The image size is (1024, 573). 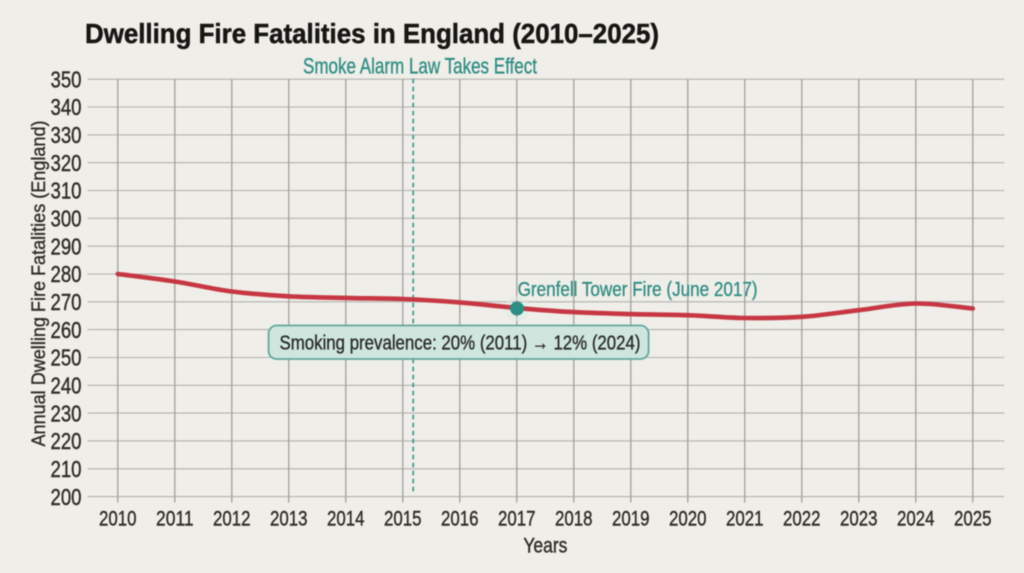 What do you see at coordinates (66, 302) in the screenshot?
I see `svg-text: 270` at bounding box center [66, 302].